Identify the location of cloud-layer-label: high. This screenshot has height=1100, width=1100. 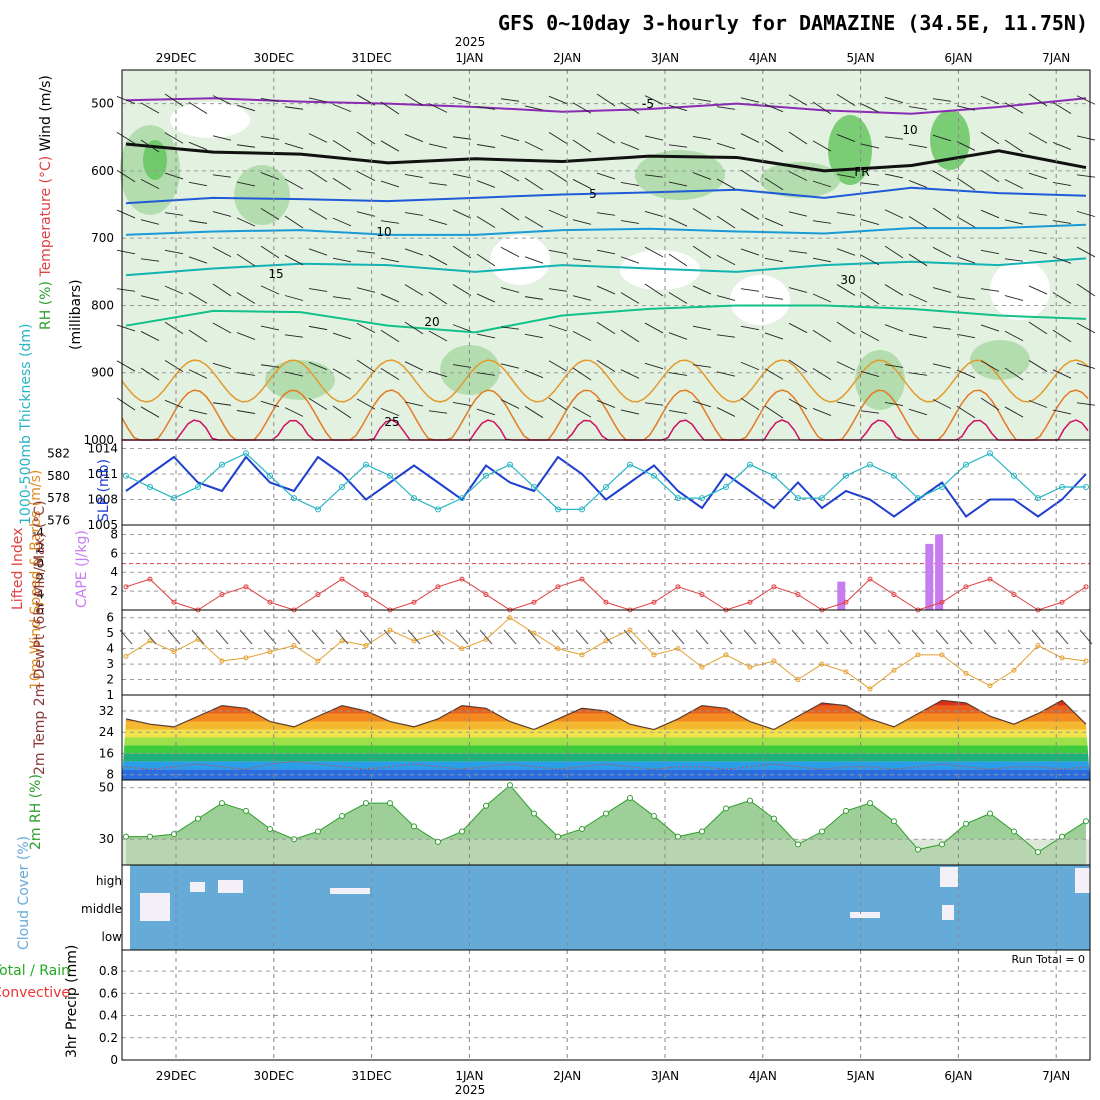
(109, 881).